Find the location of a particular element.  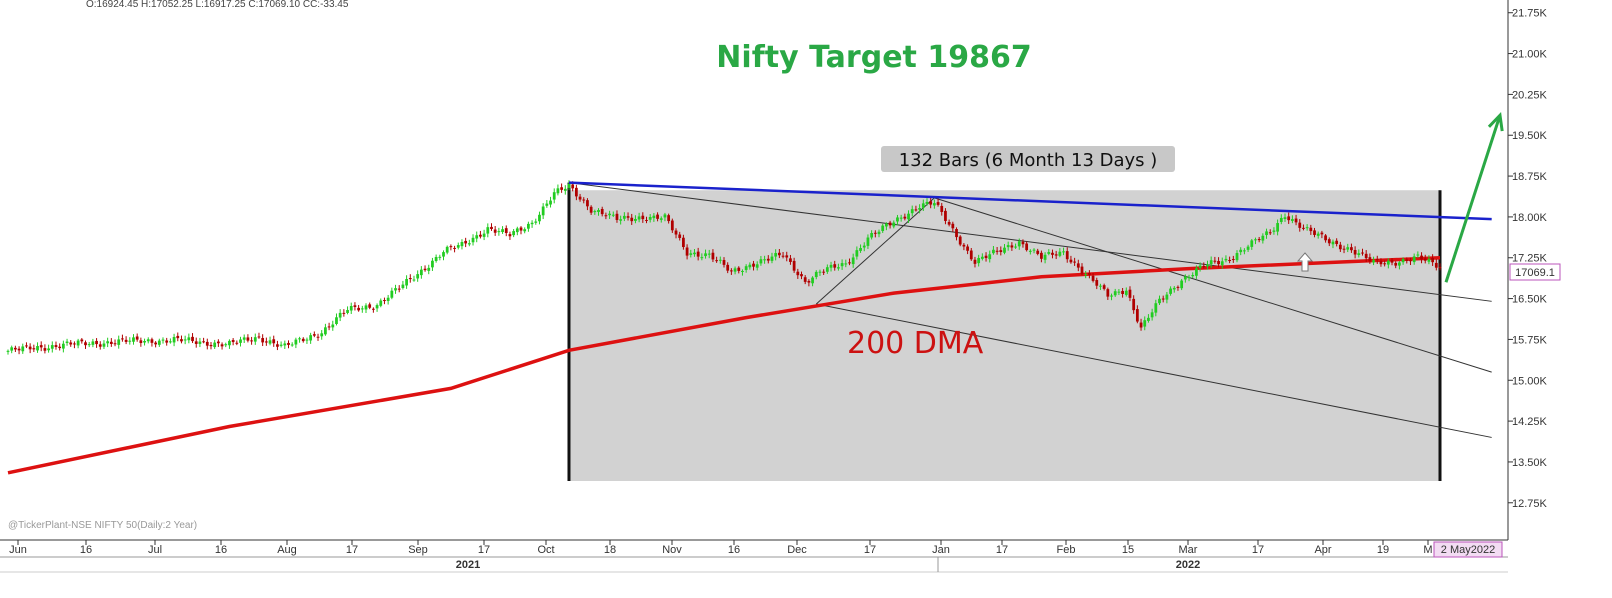

x-tick-label: Jan is located at coordinates (941, 550).